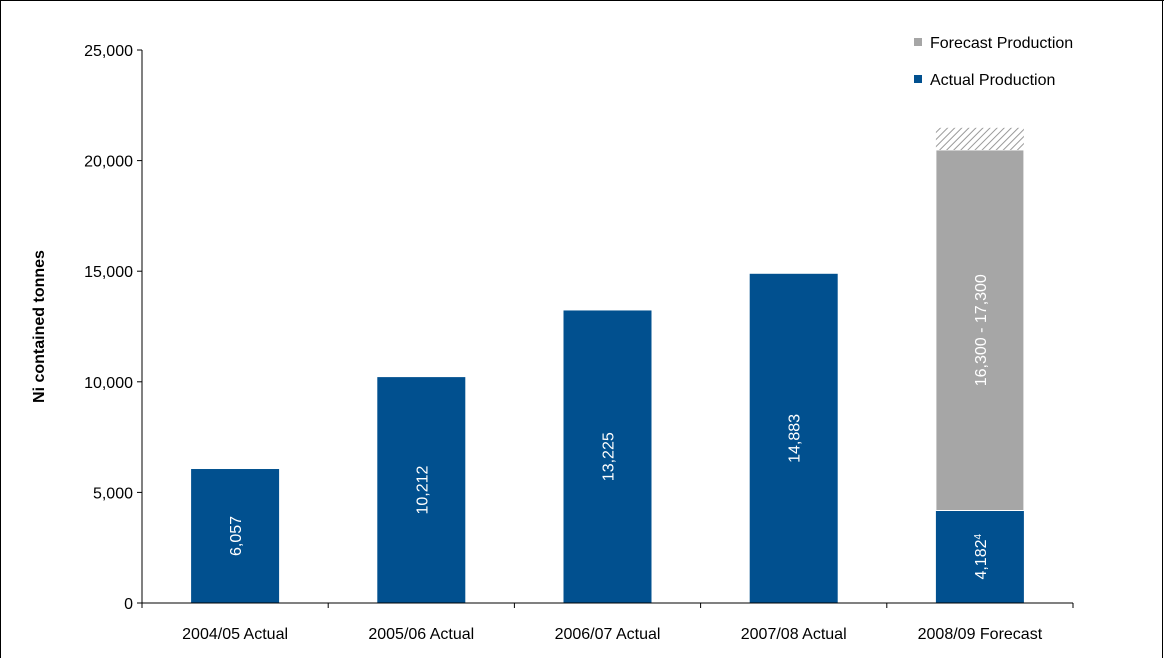  I want to click on x-tick-label: 2008/09 Forecast, so click(980, 634).